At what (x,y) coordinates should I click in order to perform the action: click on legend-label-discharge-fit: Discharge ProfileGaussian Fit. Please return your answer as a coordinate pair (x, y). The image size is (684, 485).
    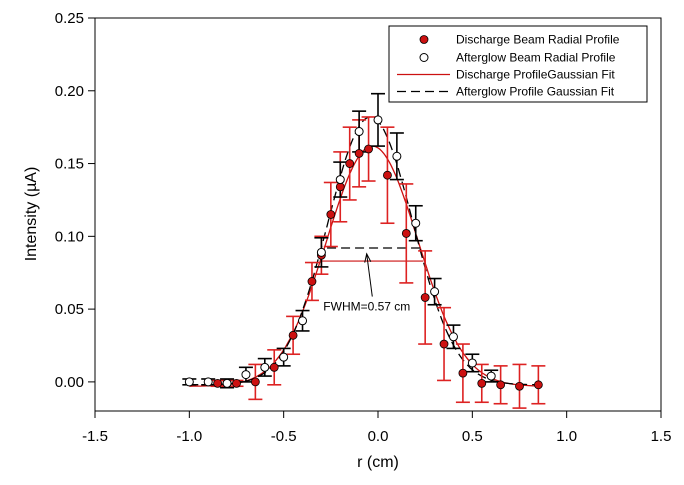
    Looking at the image, I should click on (535, 75).